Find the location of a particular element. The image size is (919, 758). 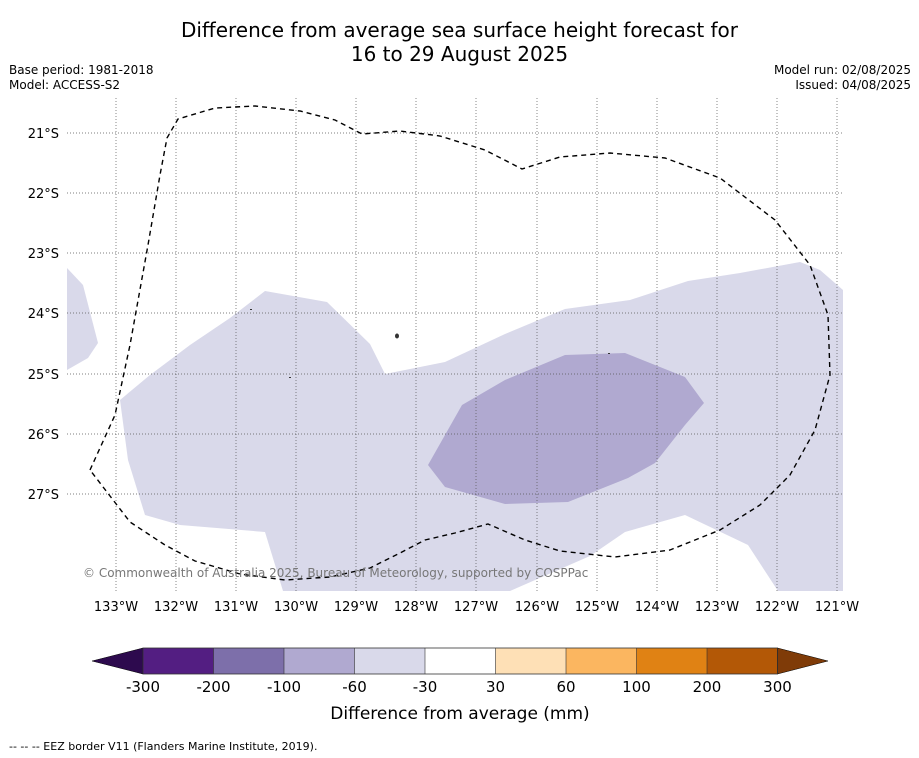

lon-label: 121°W is located at coordinates (837, 607).